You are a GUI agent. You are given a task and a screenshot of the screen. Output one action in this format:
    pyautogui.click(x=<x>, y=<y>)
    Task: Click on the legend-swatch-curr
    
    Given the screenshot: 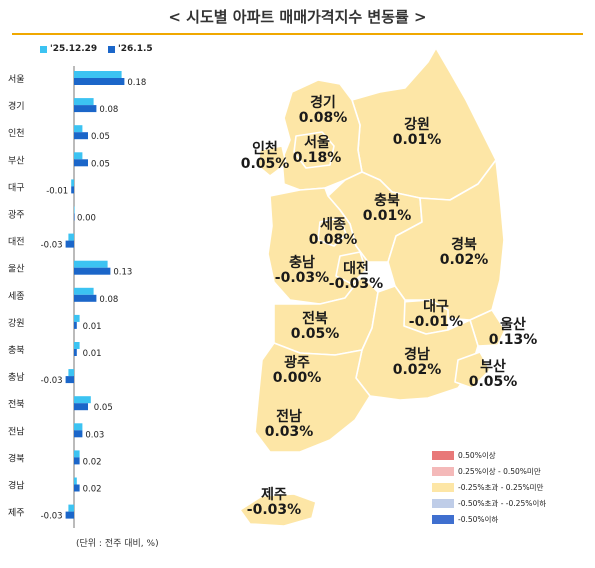 What is the action you would take?
    pyautogui.click(x=111, y=49)
    